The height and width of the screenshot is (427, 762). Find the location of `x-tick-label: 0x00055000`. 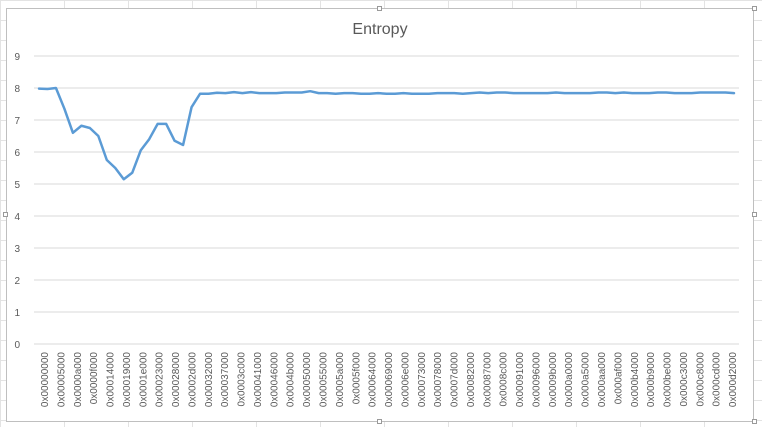

x-tick-label: 0x00055000 is located at coordinates (323, 379).